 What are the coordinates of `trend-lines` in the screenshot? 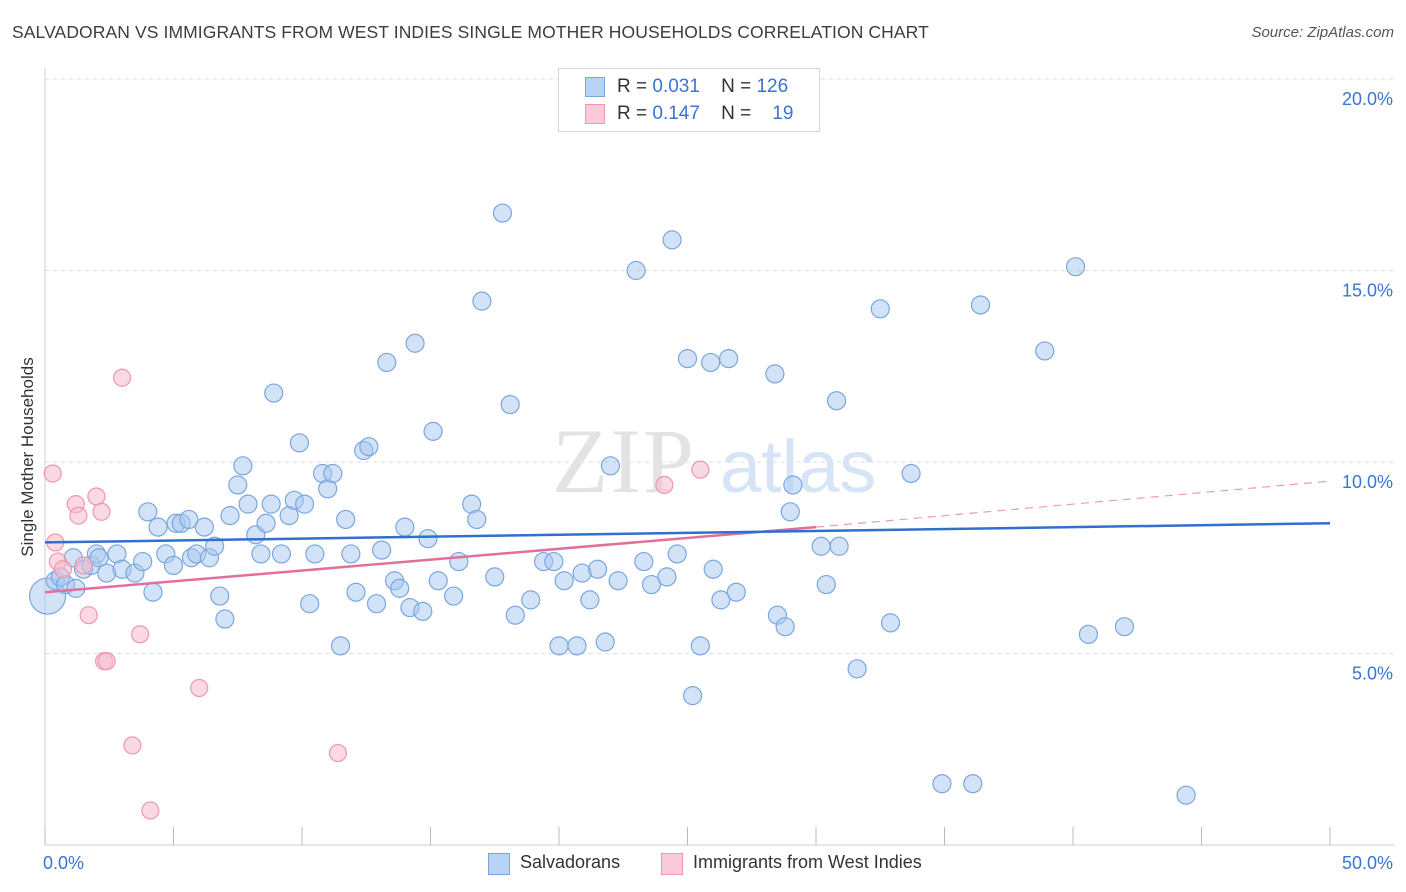 It's located at (687, 537).